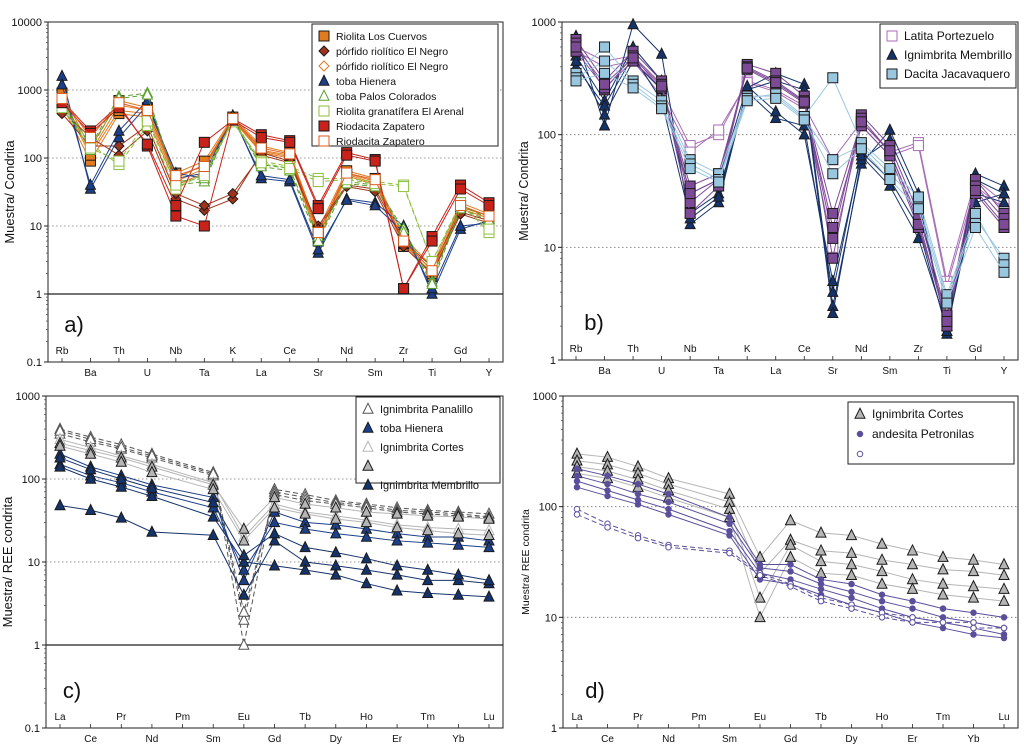 The image size is (1024, 749). What do you see at coordinates (544, 23) in the screenshot?
I see `y-tick-label: 1000` at bounding box center [544, 23].